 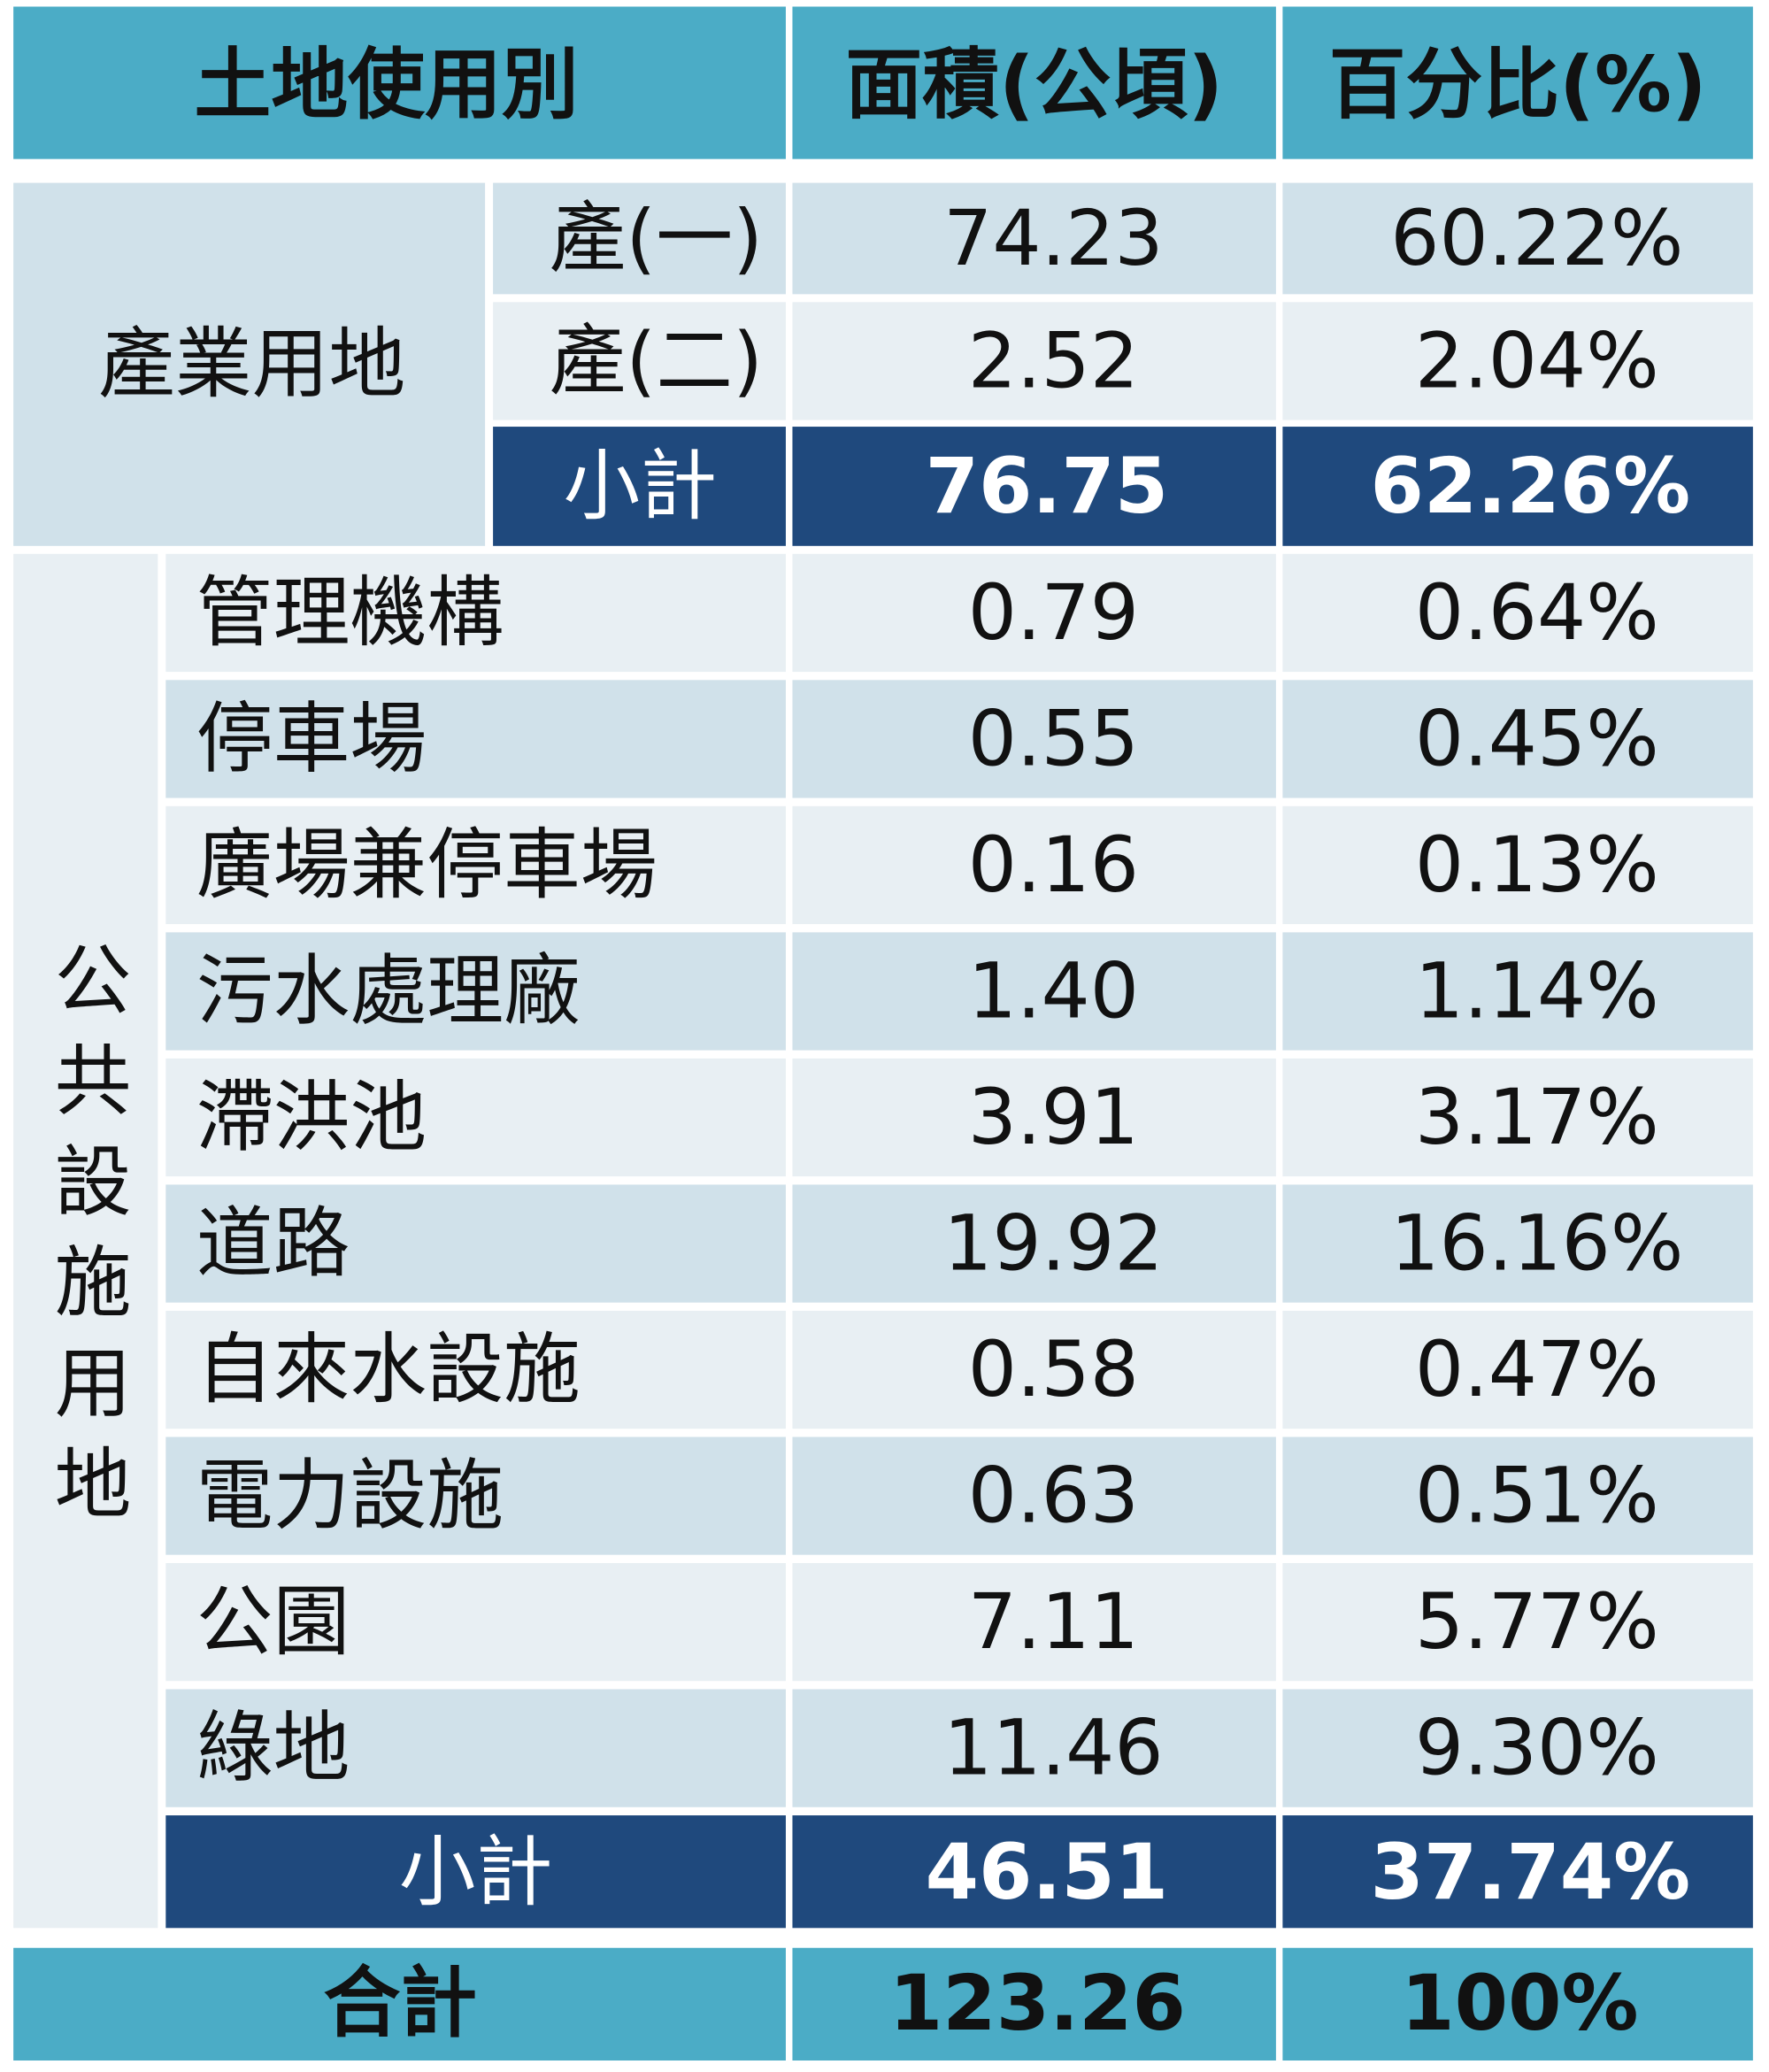 I want to click on percent: 0.64%, so click(x=1537, y=613).